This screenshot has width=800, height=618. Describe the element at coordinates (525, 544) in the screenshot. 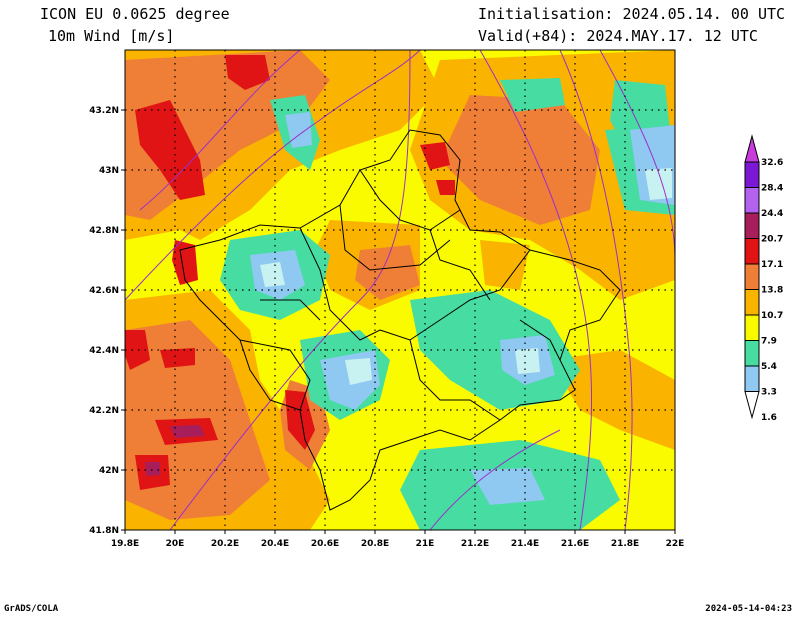

I see `lon-tick-label: 21.4E` at that location.